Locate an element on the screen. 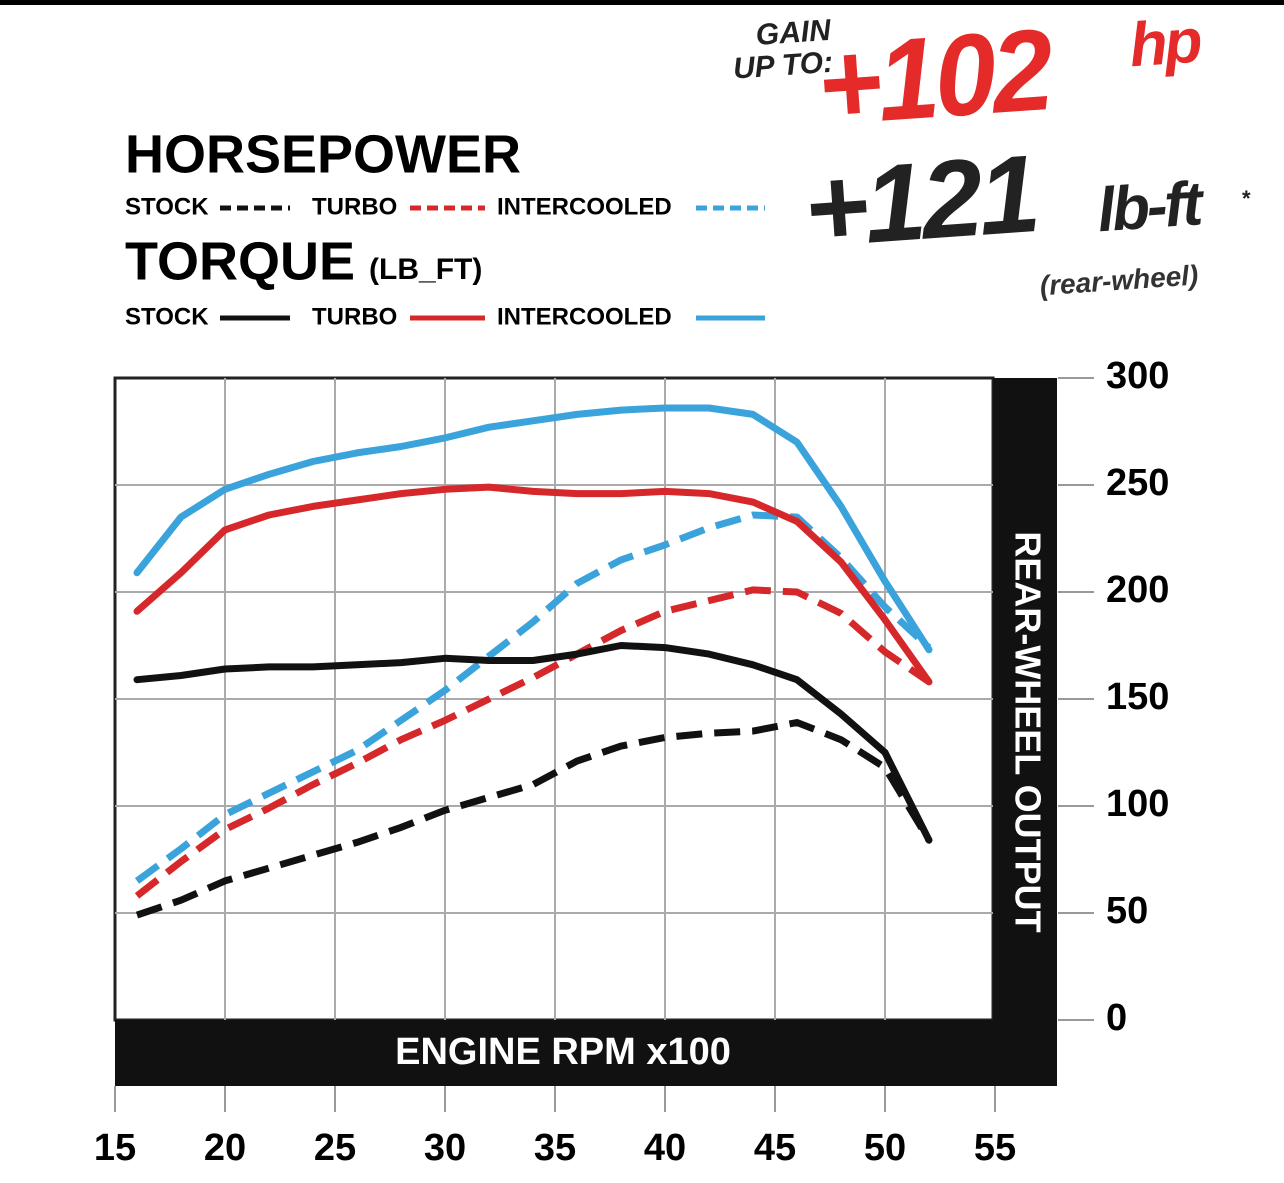 This screenshot has height=1183, width=1284. y-tick-label: 200 is located at coordinates (1137, 590).